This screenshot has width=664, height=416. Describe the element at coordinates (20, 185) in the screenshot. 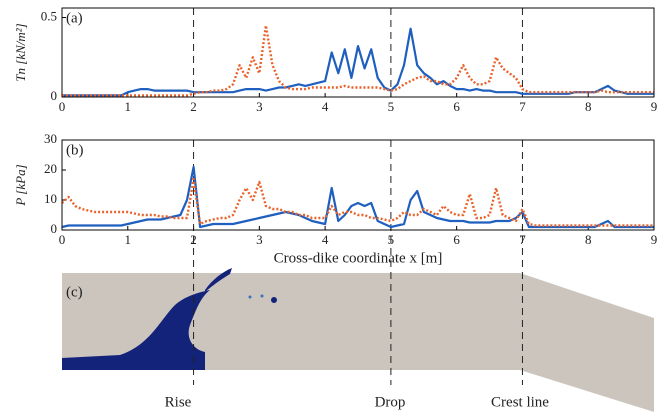

I see `y-axis-label: P [kPa]` at that location.